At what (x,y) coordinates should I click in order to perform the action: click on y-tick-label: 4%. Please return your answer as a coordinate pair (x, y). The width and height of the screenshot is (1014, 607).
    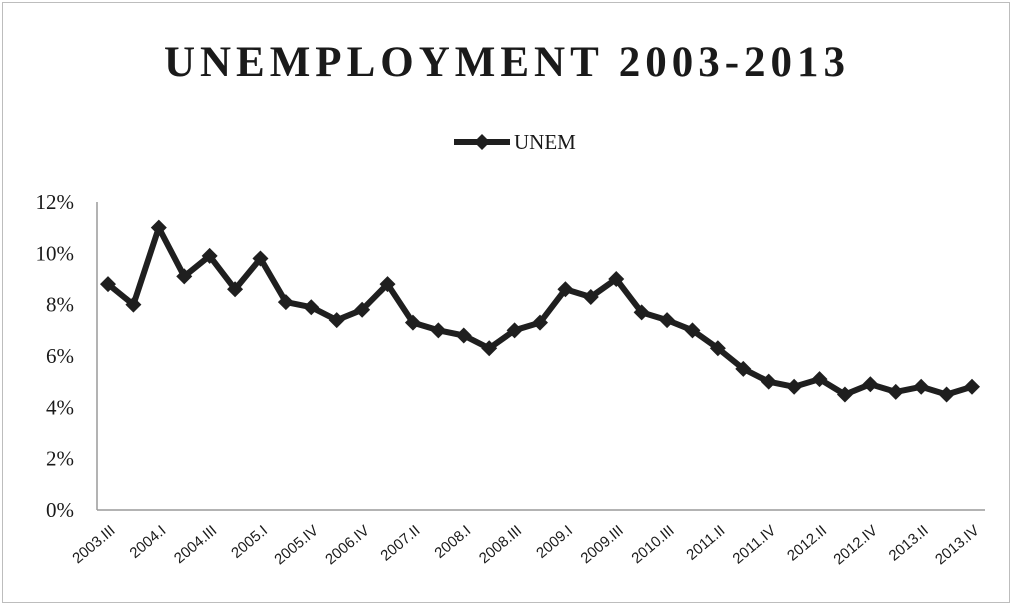
    Looking at the image, I should click on (60, 407).